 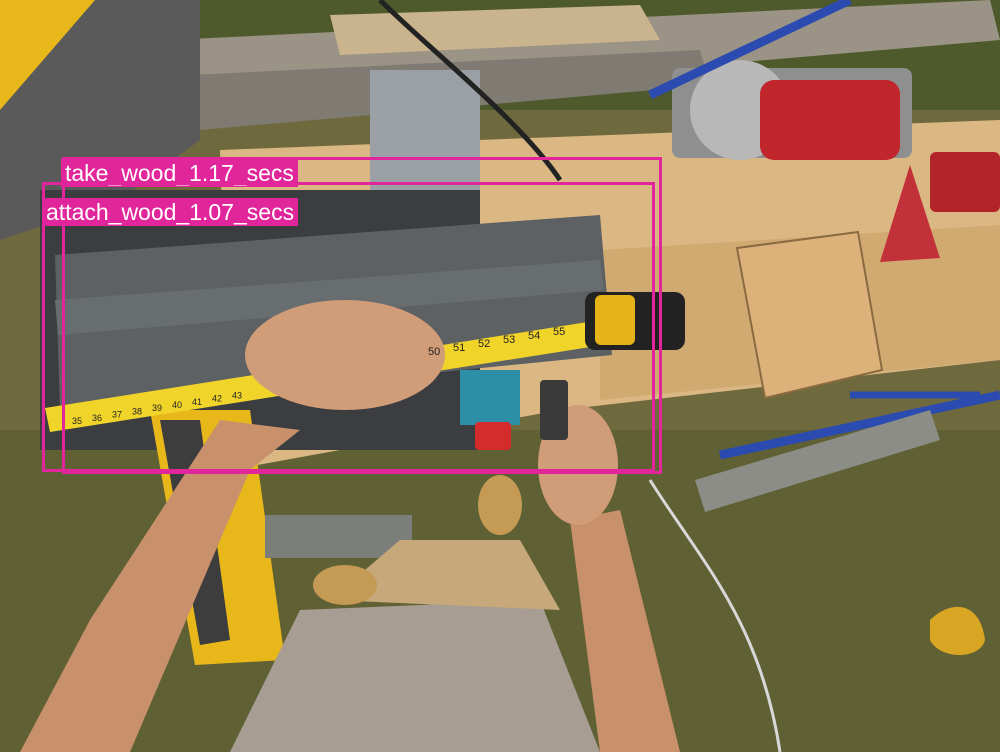 What do you see at coordinates (415, 676) in the screenshot?
I see `shorts` at bounding box center [415, 676].